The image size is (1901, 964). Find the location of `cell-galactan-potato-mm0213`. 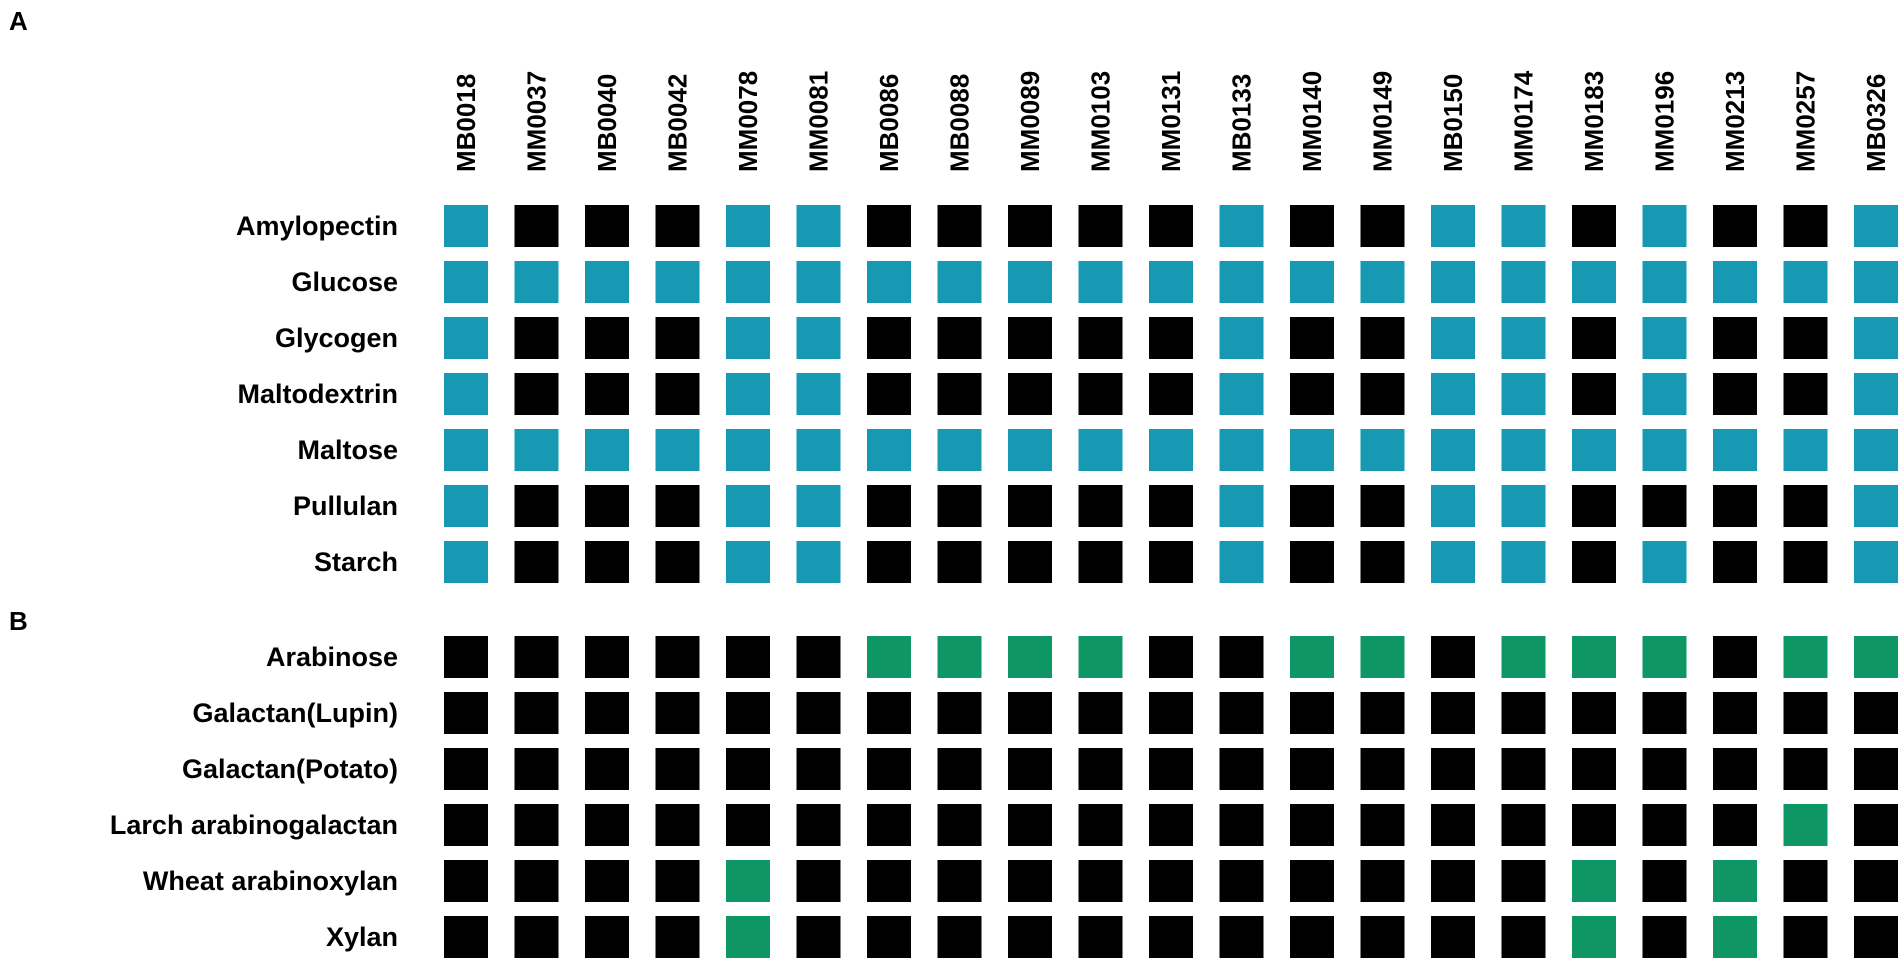

cell-galactan-potato-mm0213 is located at coordinates (1735, 769).